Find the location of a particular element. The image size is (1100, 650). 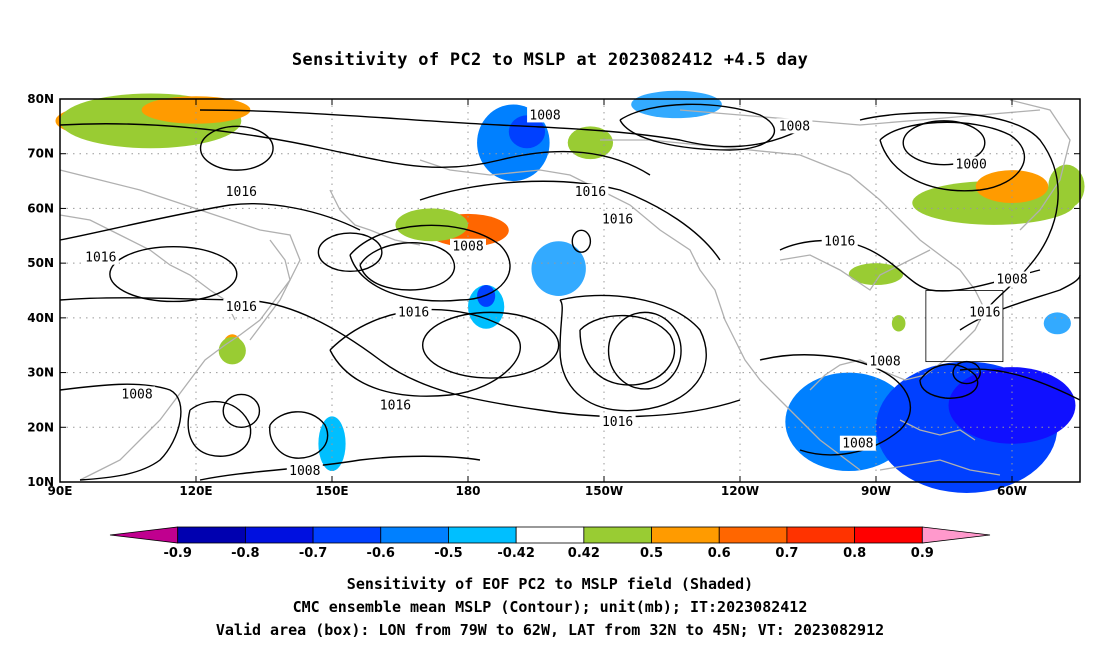

contour-label-9: 1008 is located at coordinates (1011, 280).